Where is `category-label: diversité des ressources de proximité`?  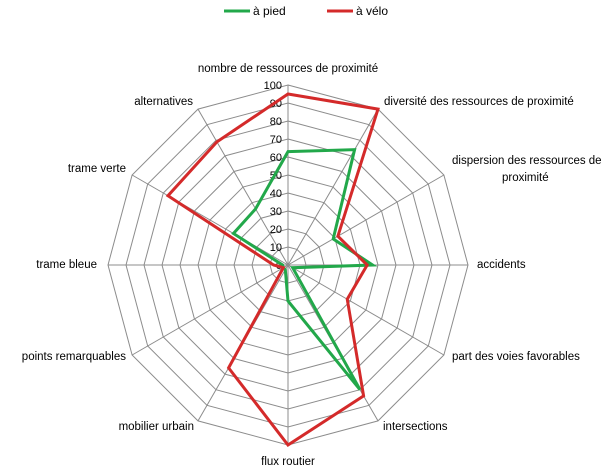 category-label: diversité des ressources de proximité is located at coordinates (479, 102).